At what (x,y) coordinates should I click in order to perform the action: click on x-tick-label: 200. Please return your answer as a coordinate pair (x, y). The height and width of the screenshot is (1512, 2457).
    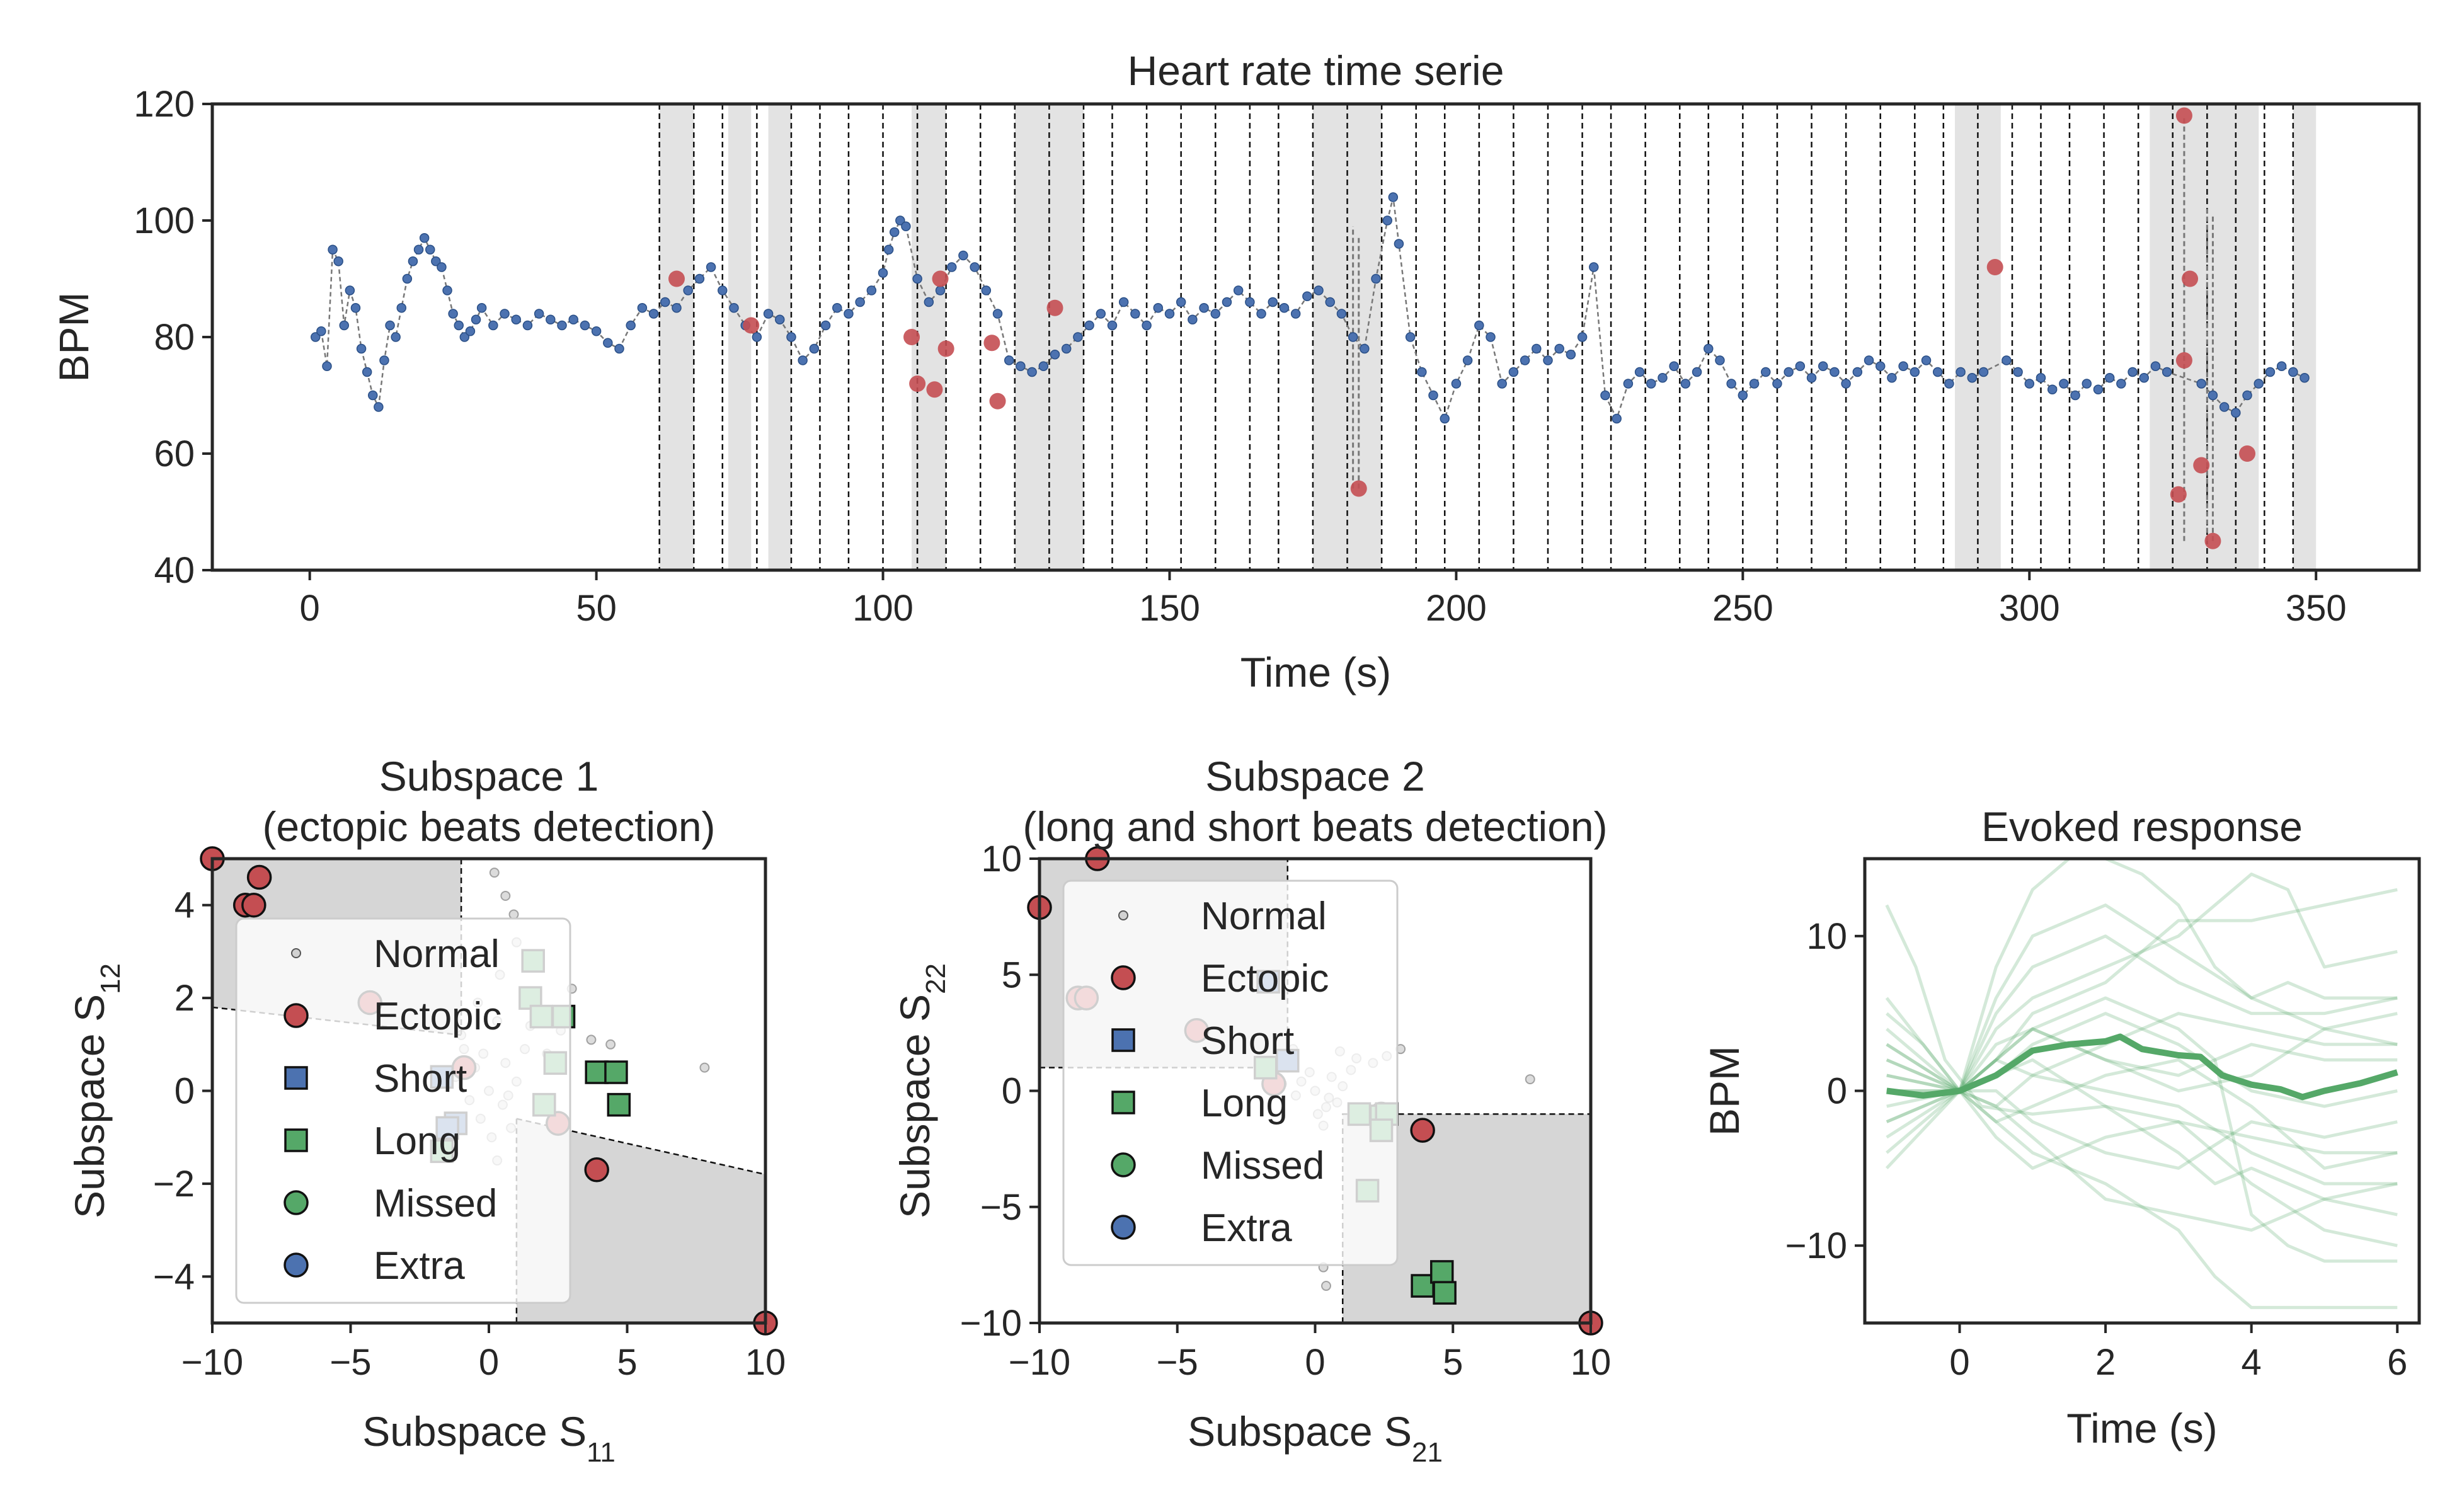
    Looking at the image, I should click on (1456, 608).